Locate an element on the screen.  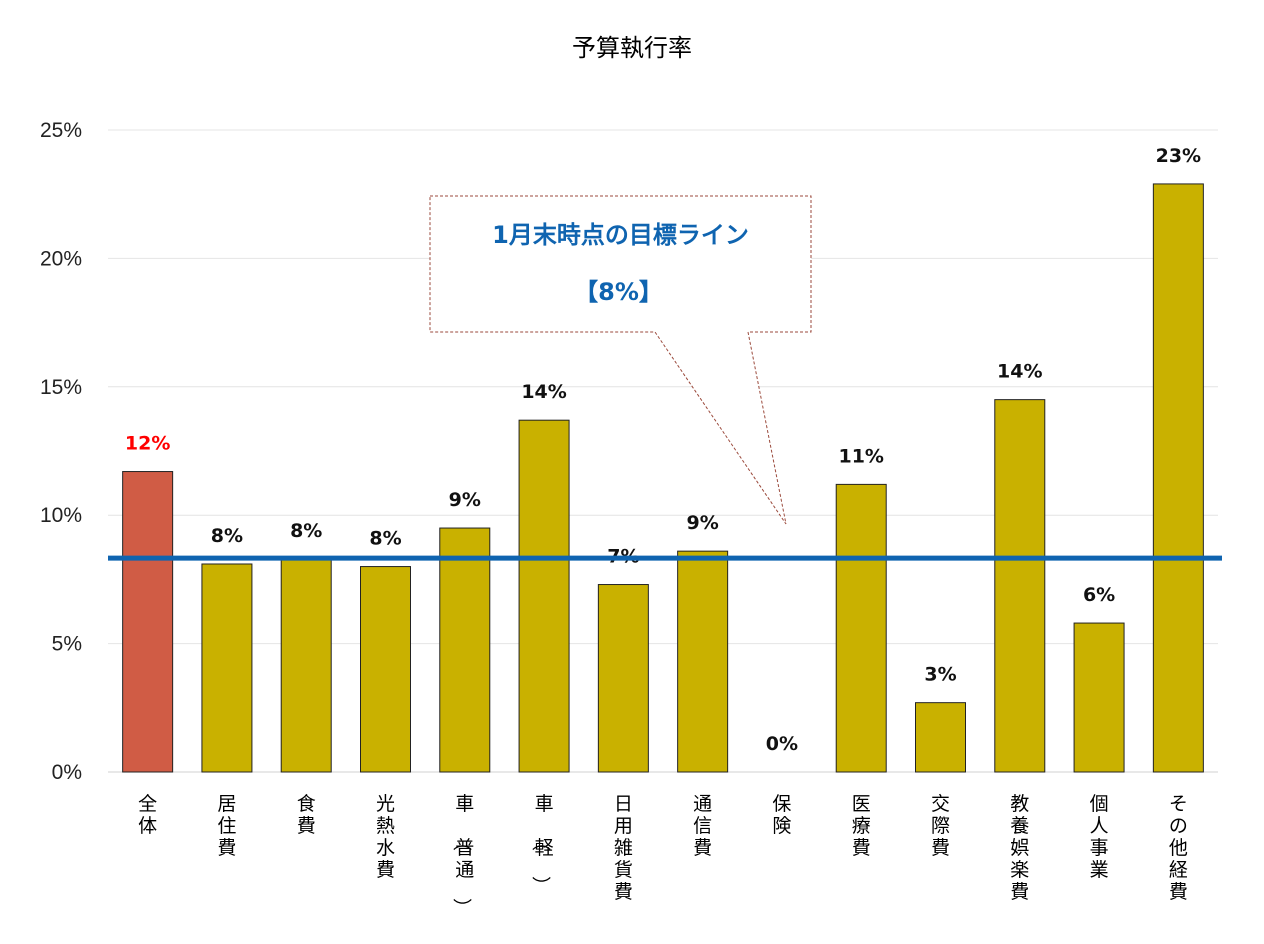
x-category-label: 居住費 is located at coordinates (226, 826).